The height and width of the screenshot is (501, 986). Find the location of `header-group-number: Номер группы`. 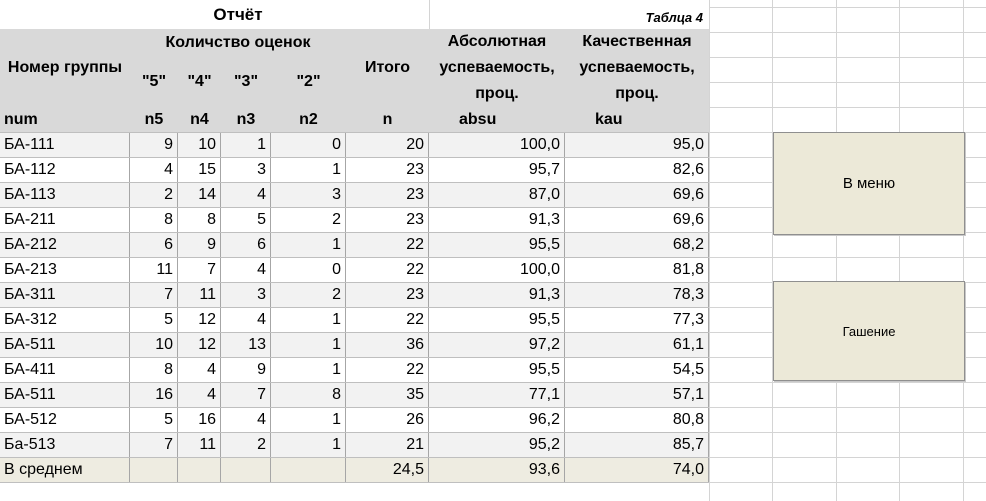

header-group-number: Номер группы is located at coordinates (65, 68).